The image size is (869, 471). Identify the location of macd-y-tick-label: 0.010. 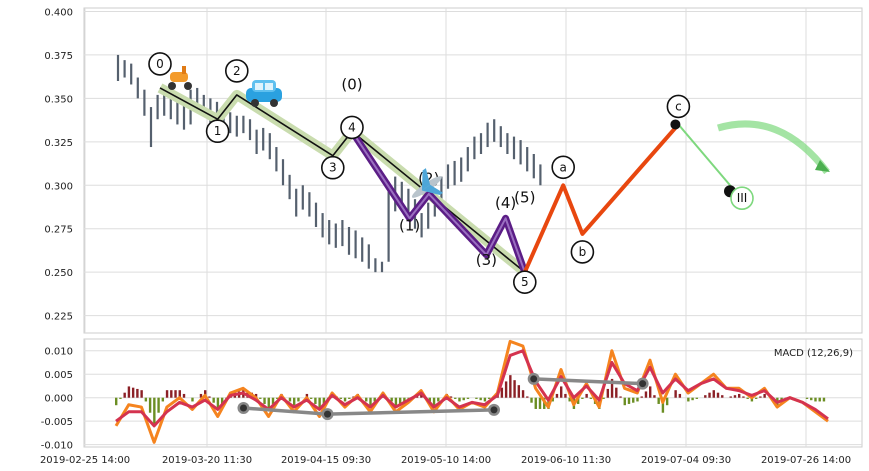
(58, 352).